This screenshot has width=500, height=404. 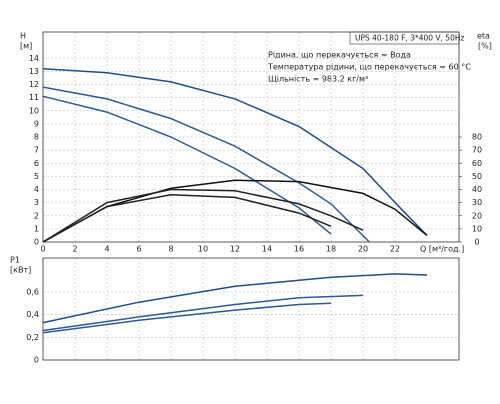 What do you see at coordinates (363, 249) in the screenshot?
I see `x-tick-label: 20` at bounding box center [363, 249].